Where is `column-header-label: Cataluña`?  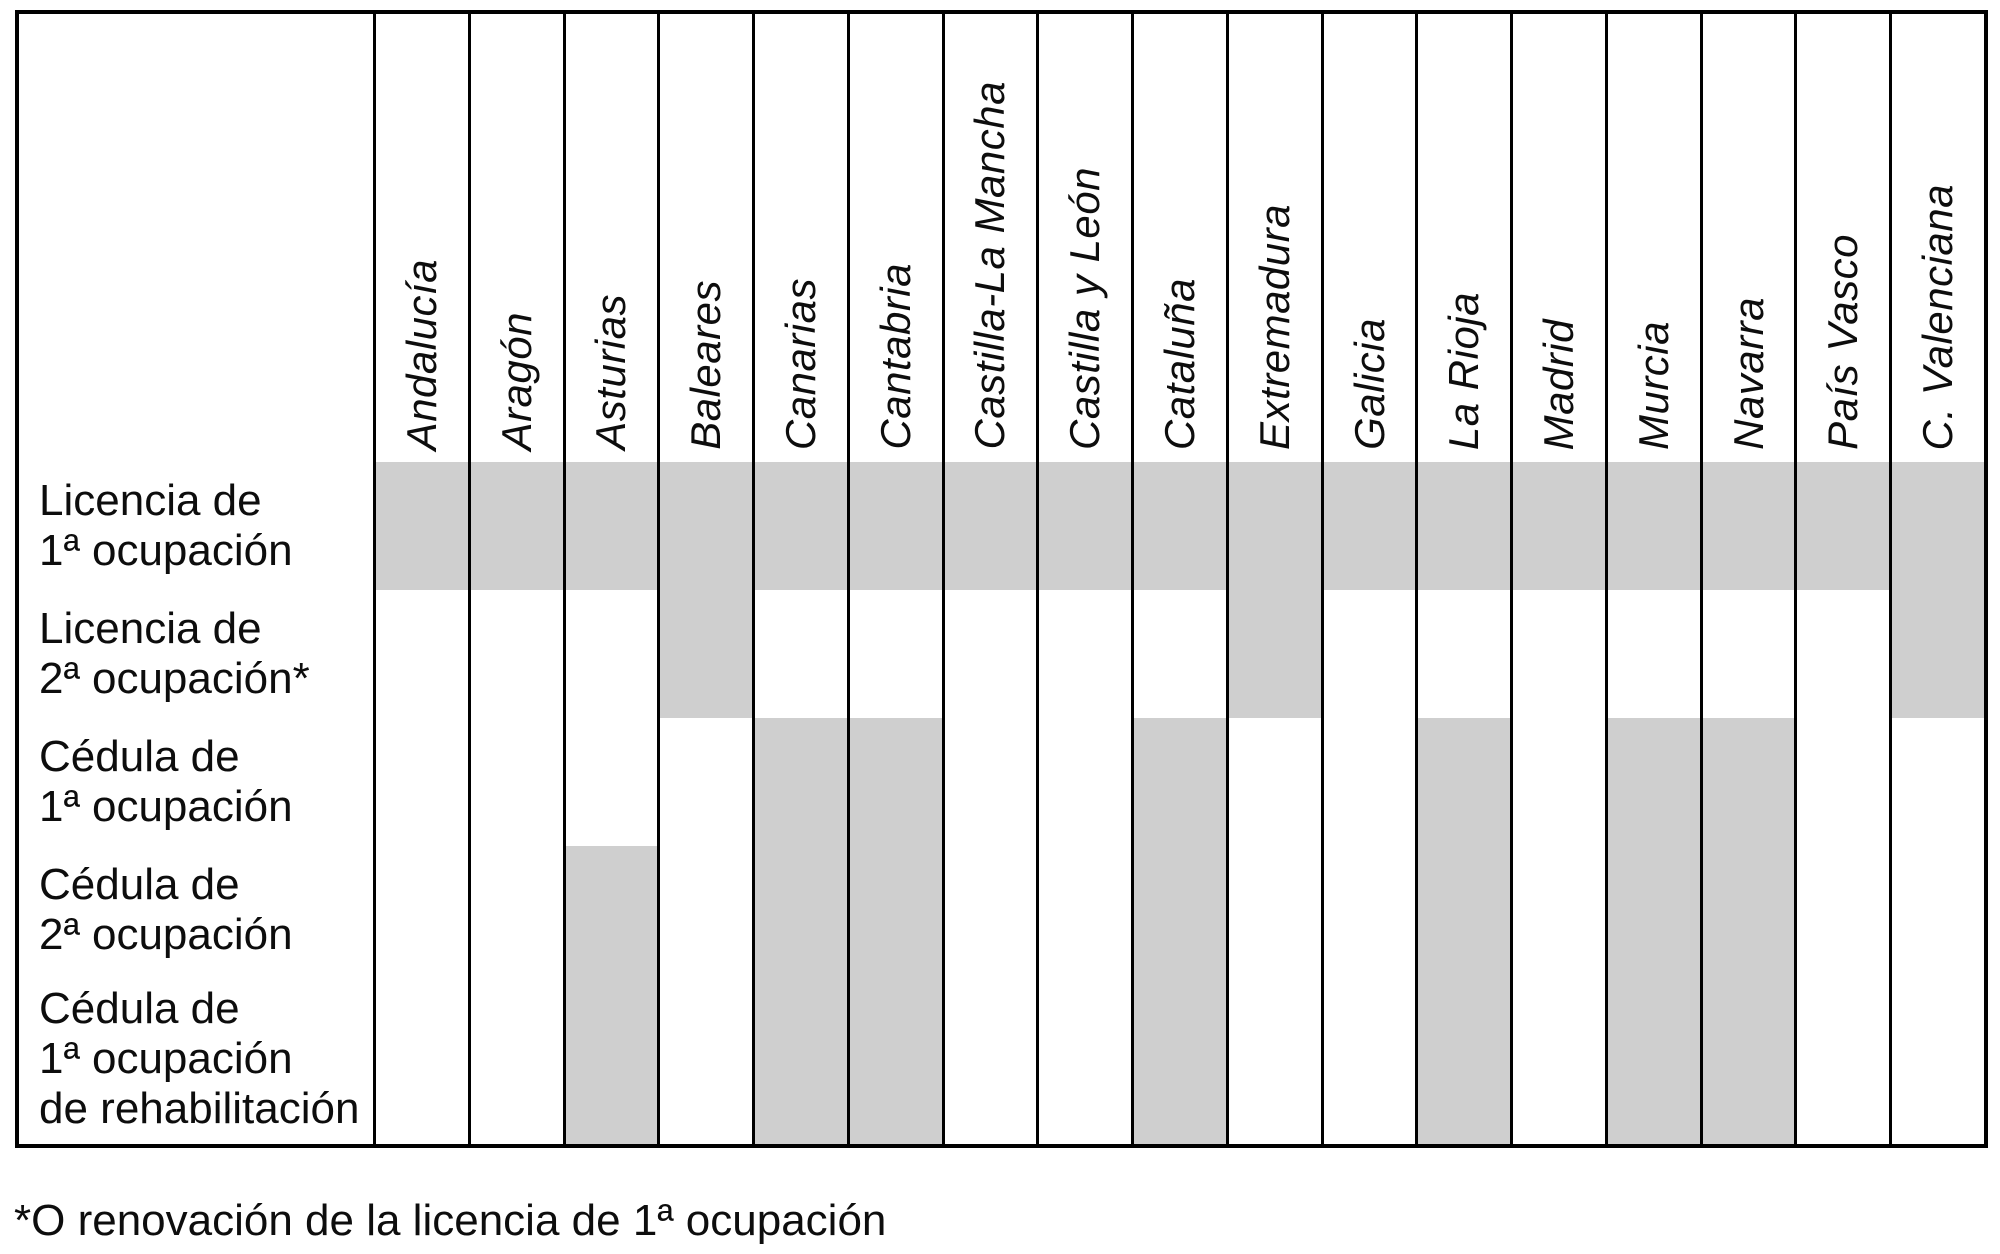 column-header-label: Cataluña is located at coordinates (1179, 363).